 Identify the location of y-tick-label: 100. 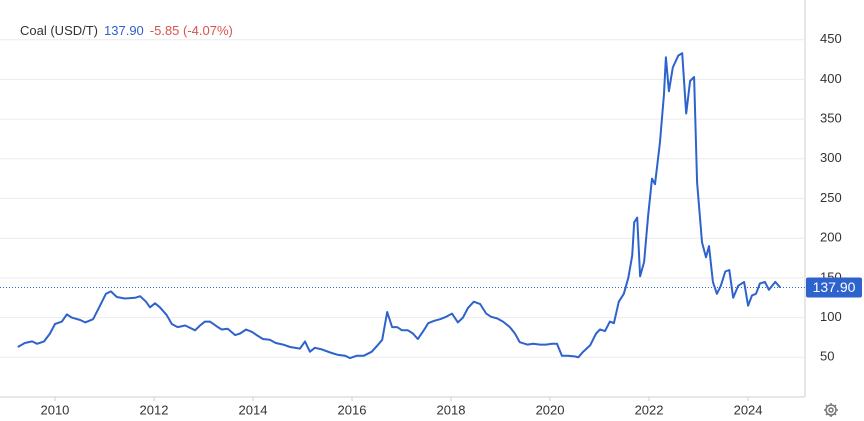
(831, 316).